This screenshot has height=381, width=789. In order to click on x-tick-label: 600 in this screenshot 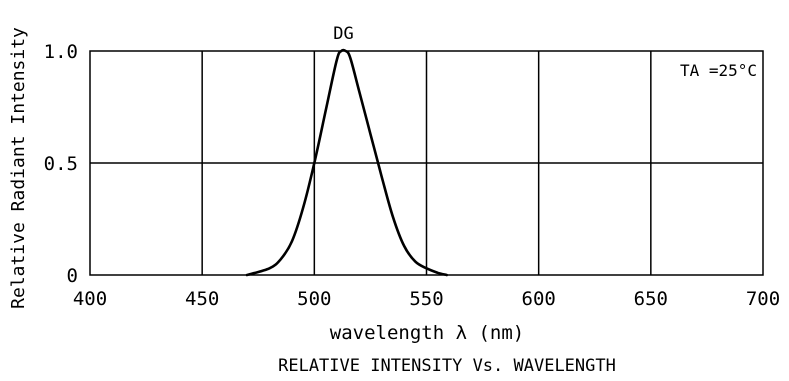, I will do `click(539, 299)`.